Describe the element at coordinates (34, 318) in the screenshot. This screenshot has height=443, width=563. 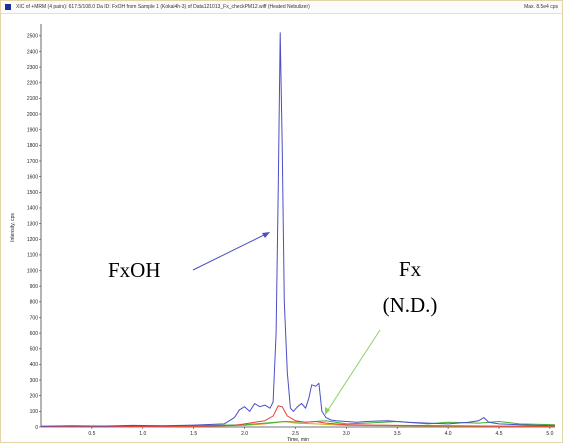
I see `y-tick-label: 700` at that location.